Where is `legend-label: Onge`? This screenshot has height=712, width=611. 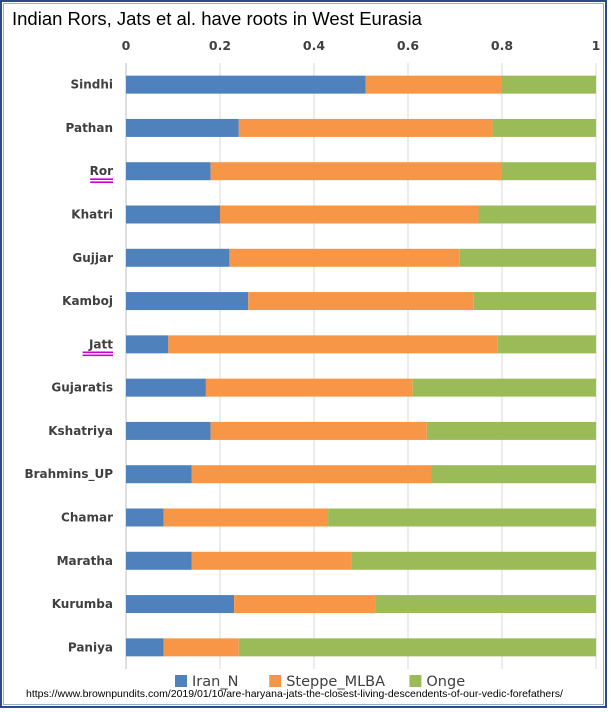 legend-label: Onge is located at coordinates (445, 682).